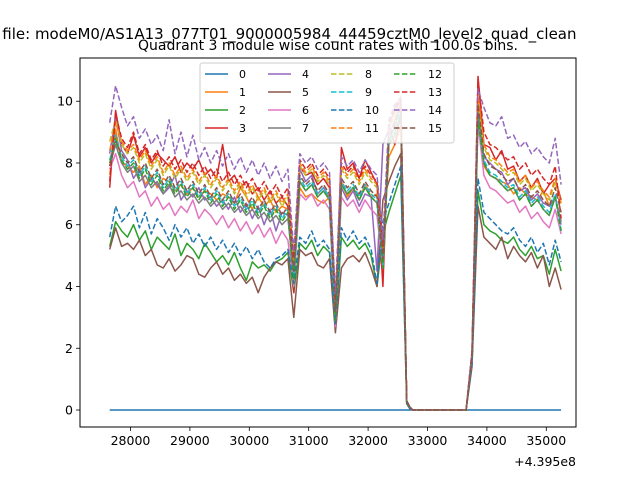 This screenshot has height=480, width=640. I want to click on legend-label-12: 12, so click(435, 74).